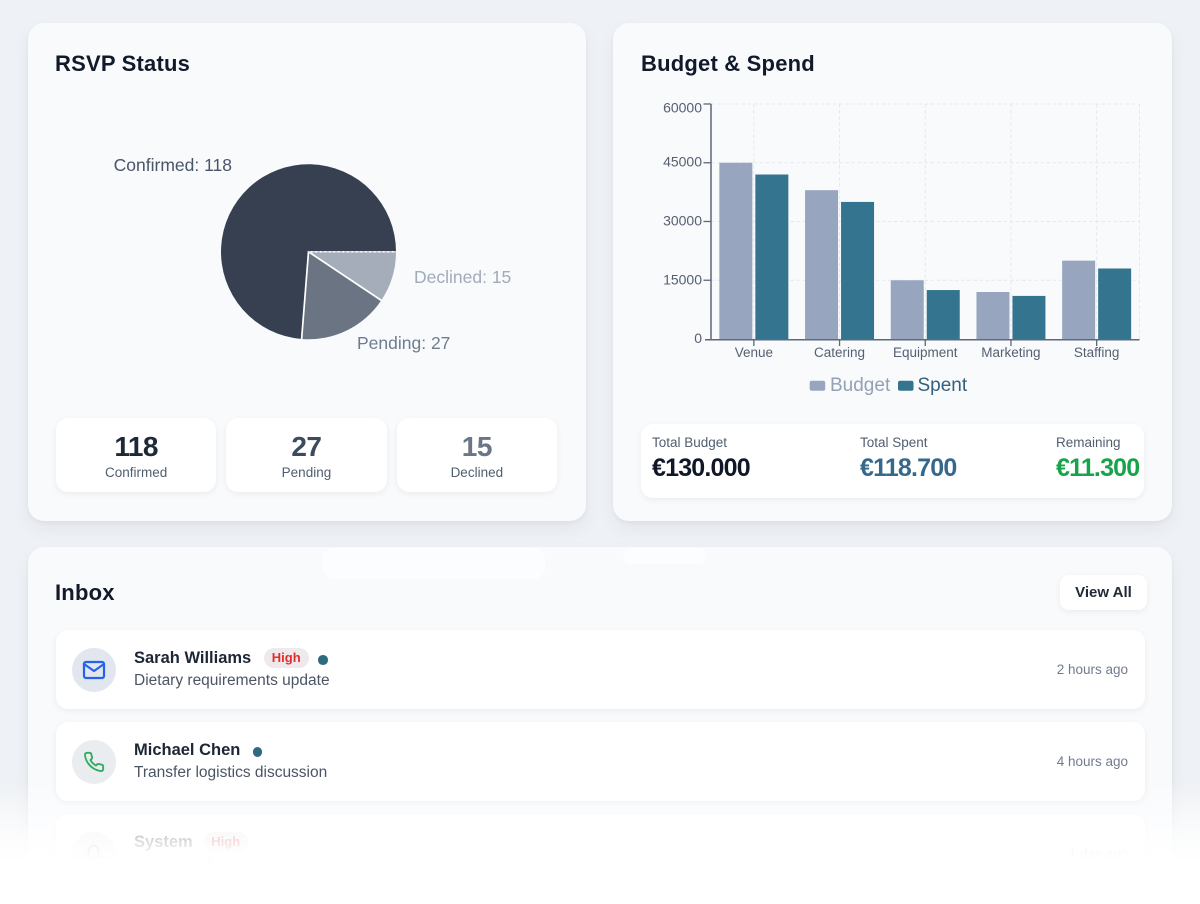  What do you see at coordinates (682, 107) in the screenshot?
I see `svg-text: 60000` at bounding box center [682, 107].